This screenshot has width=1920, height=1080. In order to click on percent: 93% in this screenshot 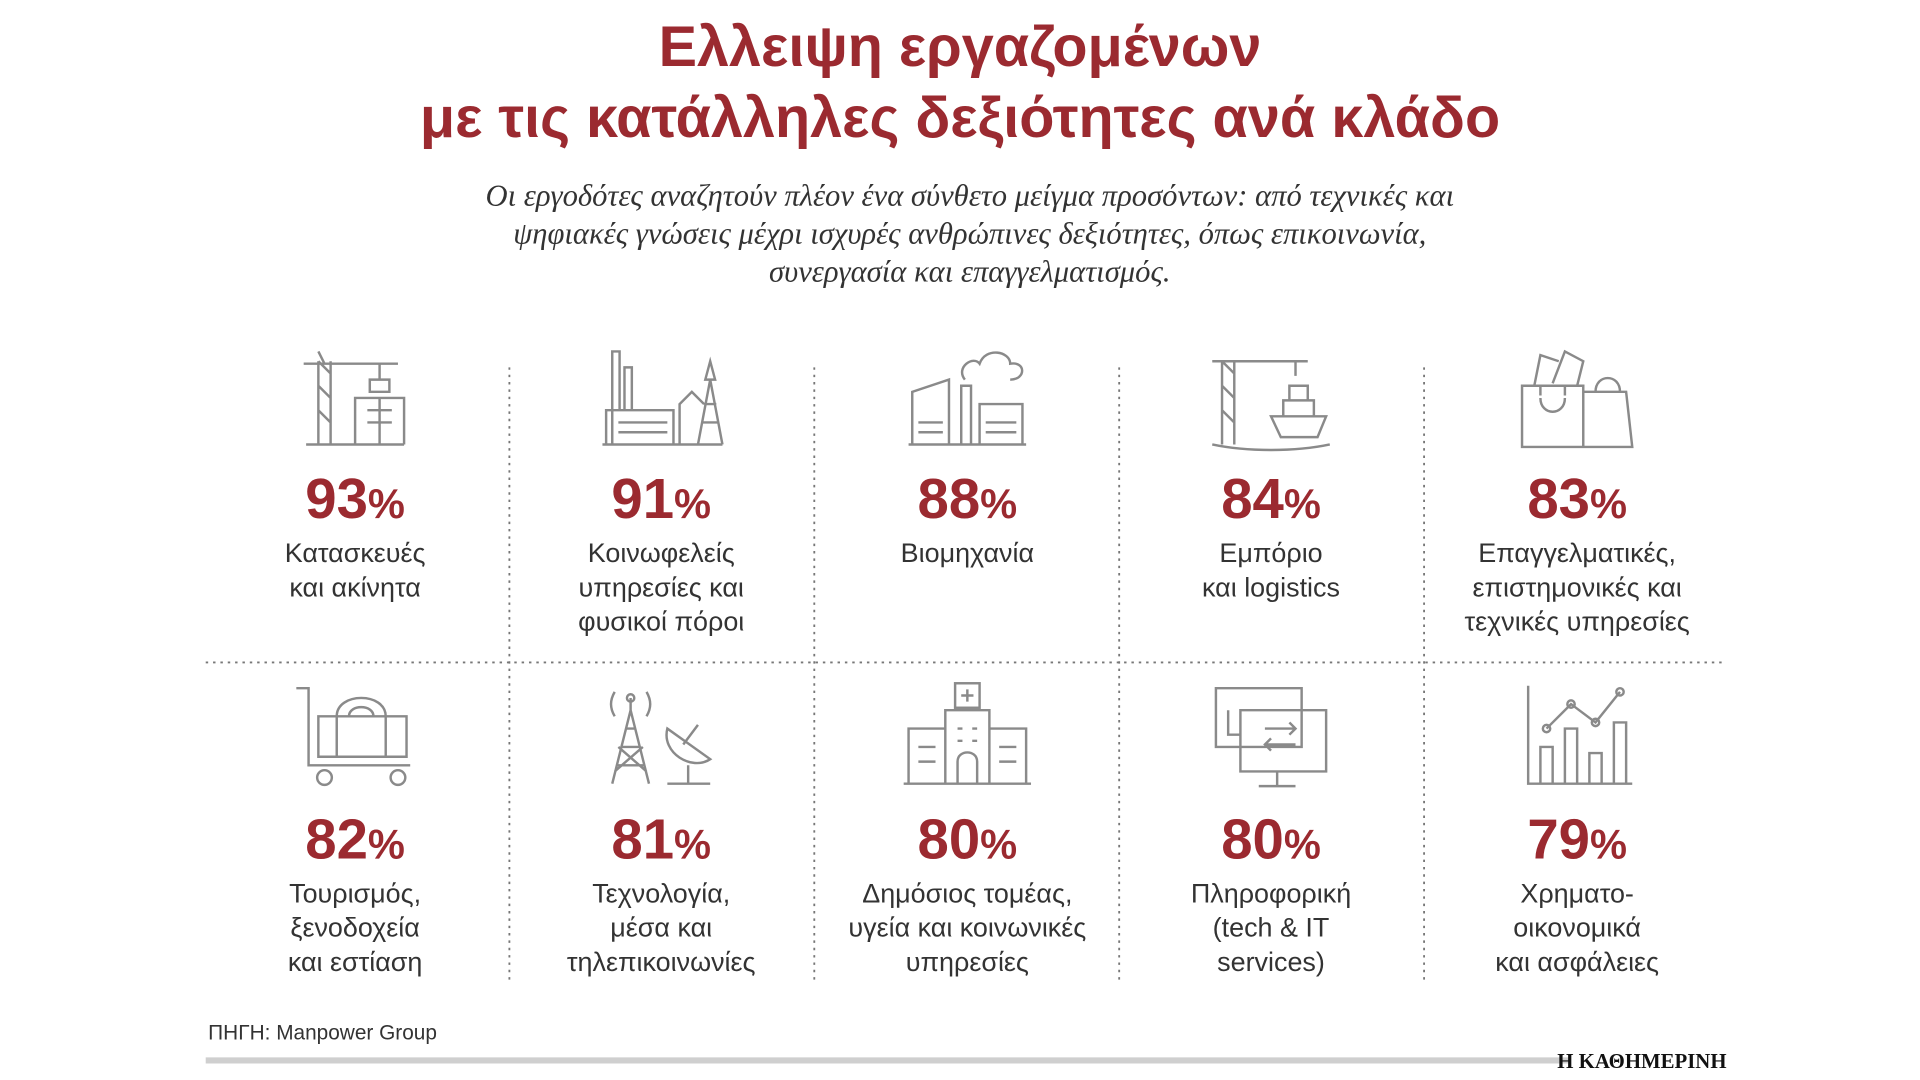, I will do `click(355, 498)`.